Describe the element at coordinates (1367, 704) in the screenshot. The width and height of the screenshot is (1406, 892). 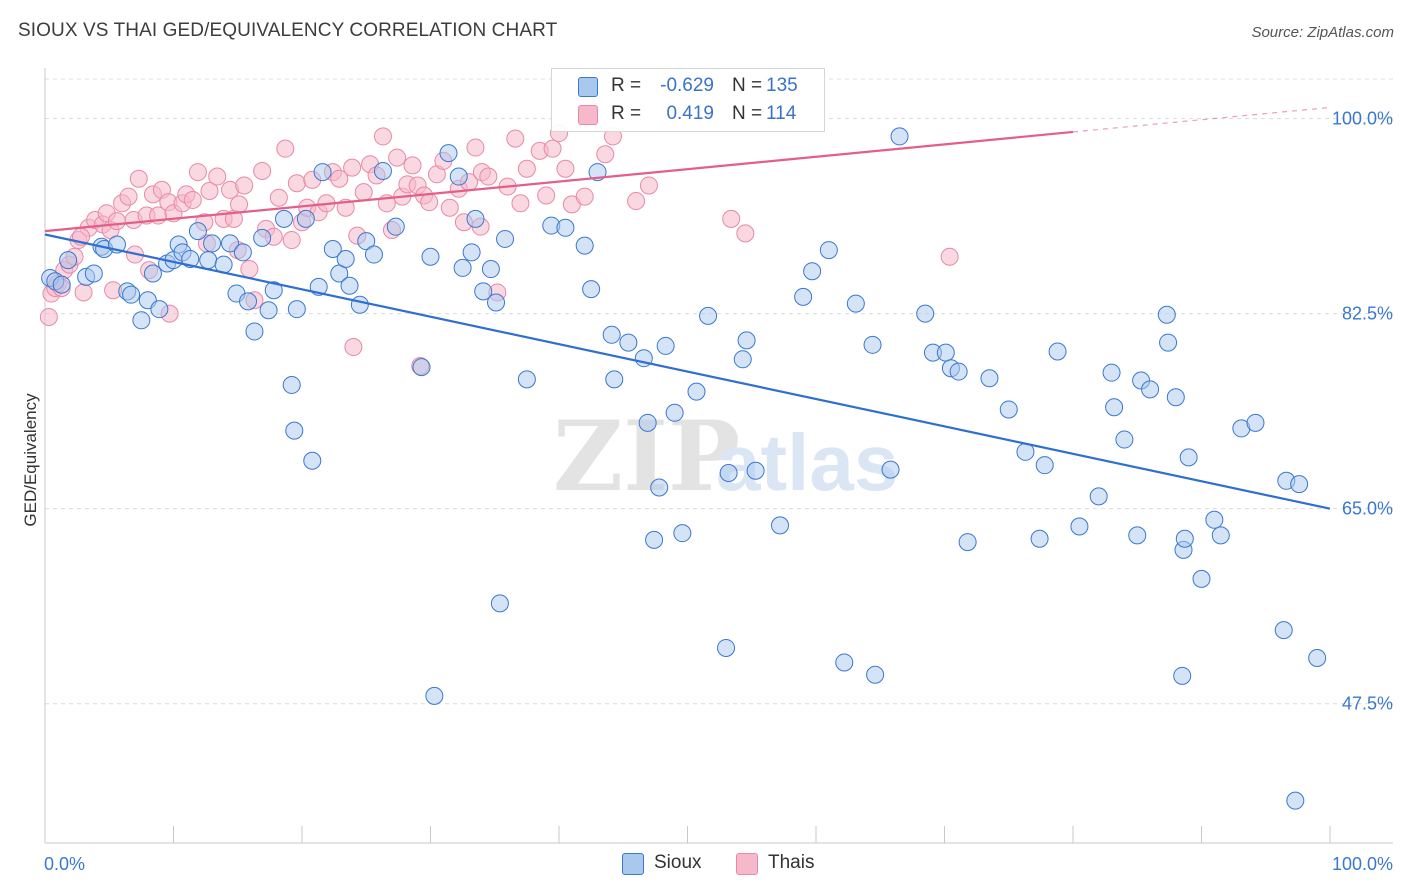
I see `y-tick-label: 47.5%` at that location.